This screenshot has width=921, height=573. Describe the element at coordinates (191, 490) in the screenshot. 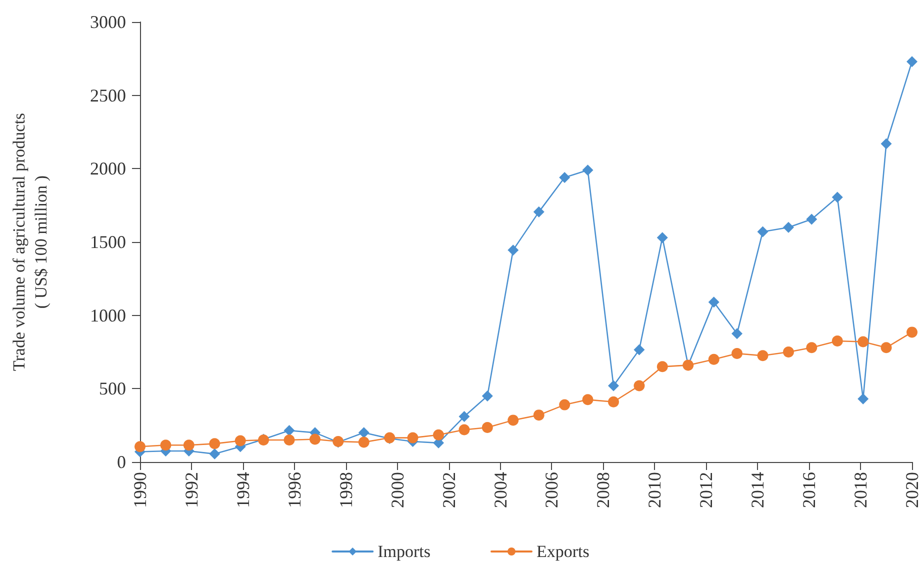

I see `x-tick-label: 1992` at that location.